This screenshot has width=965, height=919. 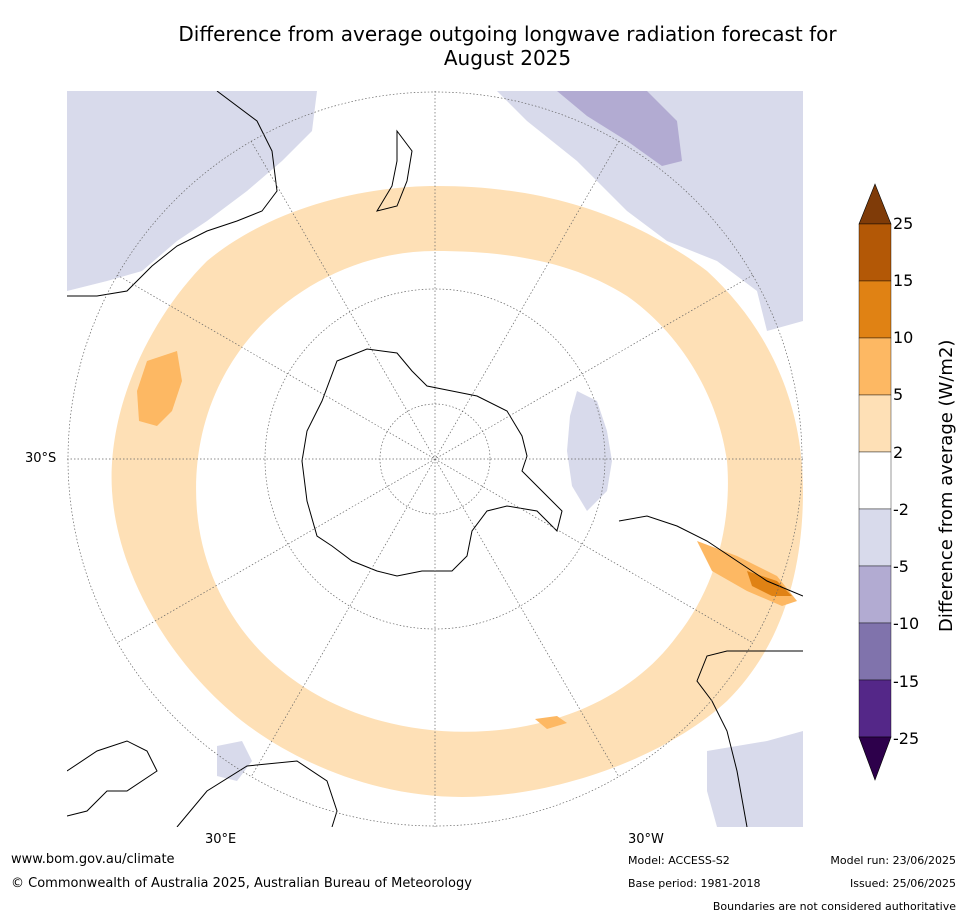 What do you see at coordinates (898, 394) in the screenshot?
I see `colorbar-tick-5: 5` at bounding box center [898, 394].